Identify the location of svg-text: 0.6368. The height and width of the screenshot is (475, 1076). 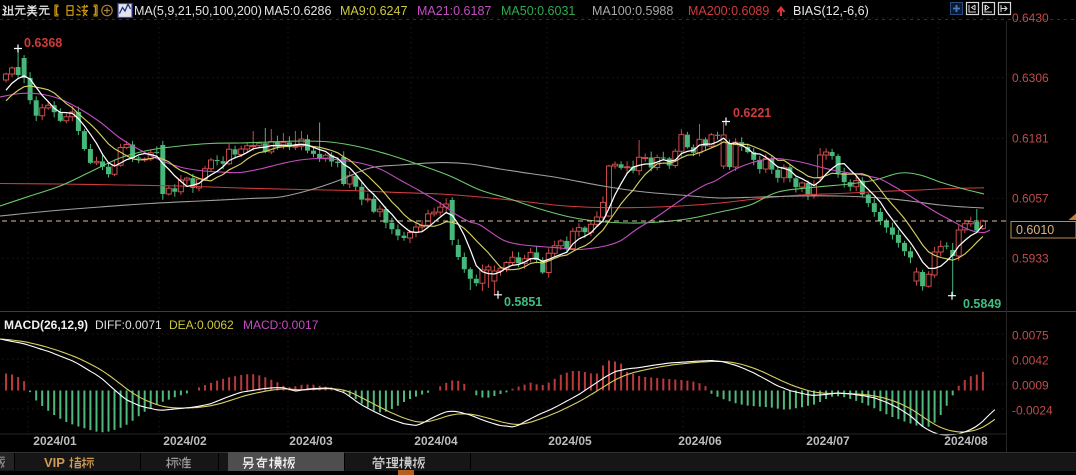
(43, 43).